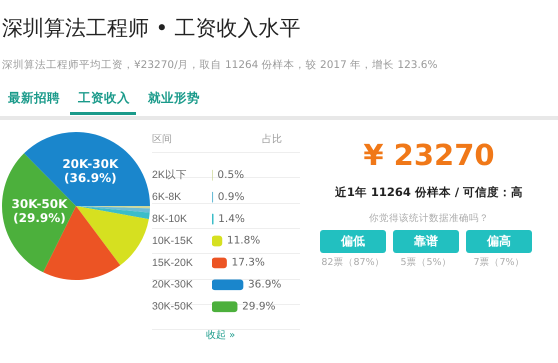 The height and width of the screenshot is (363, 558). Describe the element at coordinates (90, 177) in the screenshot. I see `data-label: (36.9%)` at that location.